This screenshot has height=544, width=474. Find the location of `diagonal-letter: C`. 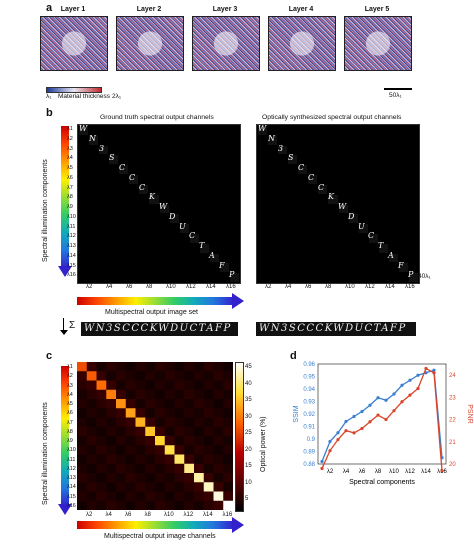

diagonal-letter: C is located at coordinates (321, 187).